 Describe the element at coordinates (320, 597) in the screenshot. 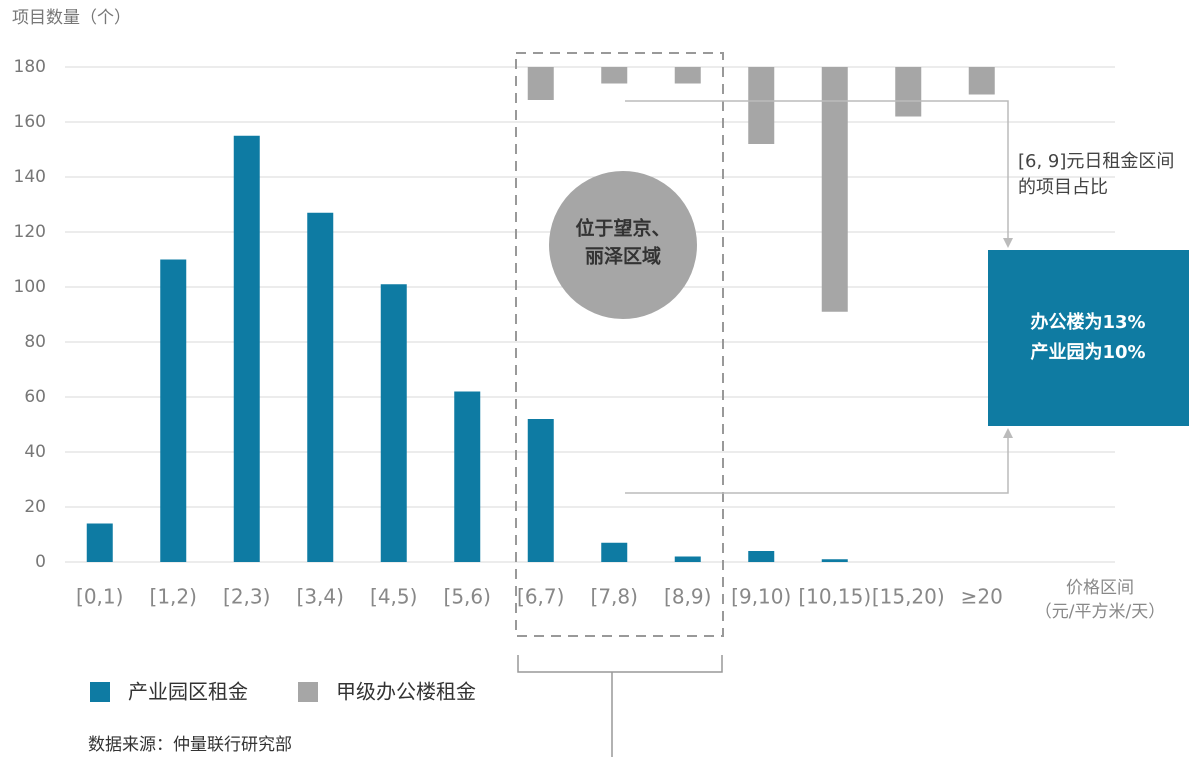

I see `x-tick-label: [3,4)` at that location.